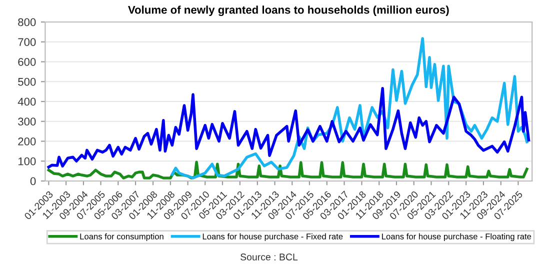 The width and height of the screenshot is (538, 265). What do you see at coordinates (288, 11) in the screenshot?
I see `chart-title: Volume of newly granted loans to households (million euros)` at bounding box center [288, 11].